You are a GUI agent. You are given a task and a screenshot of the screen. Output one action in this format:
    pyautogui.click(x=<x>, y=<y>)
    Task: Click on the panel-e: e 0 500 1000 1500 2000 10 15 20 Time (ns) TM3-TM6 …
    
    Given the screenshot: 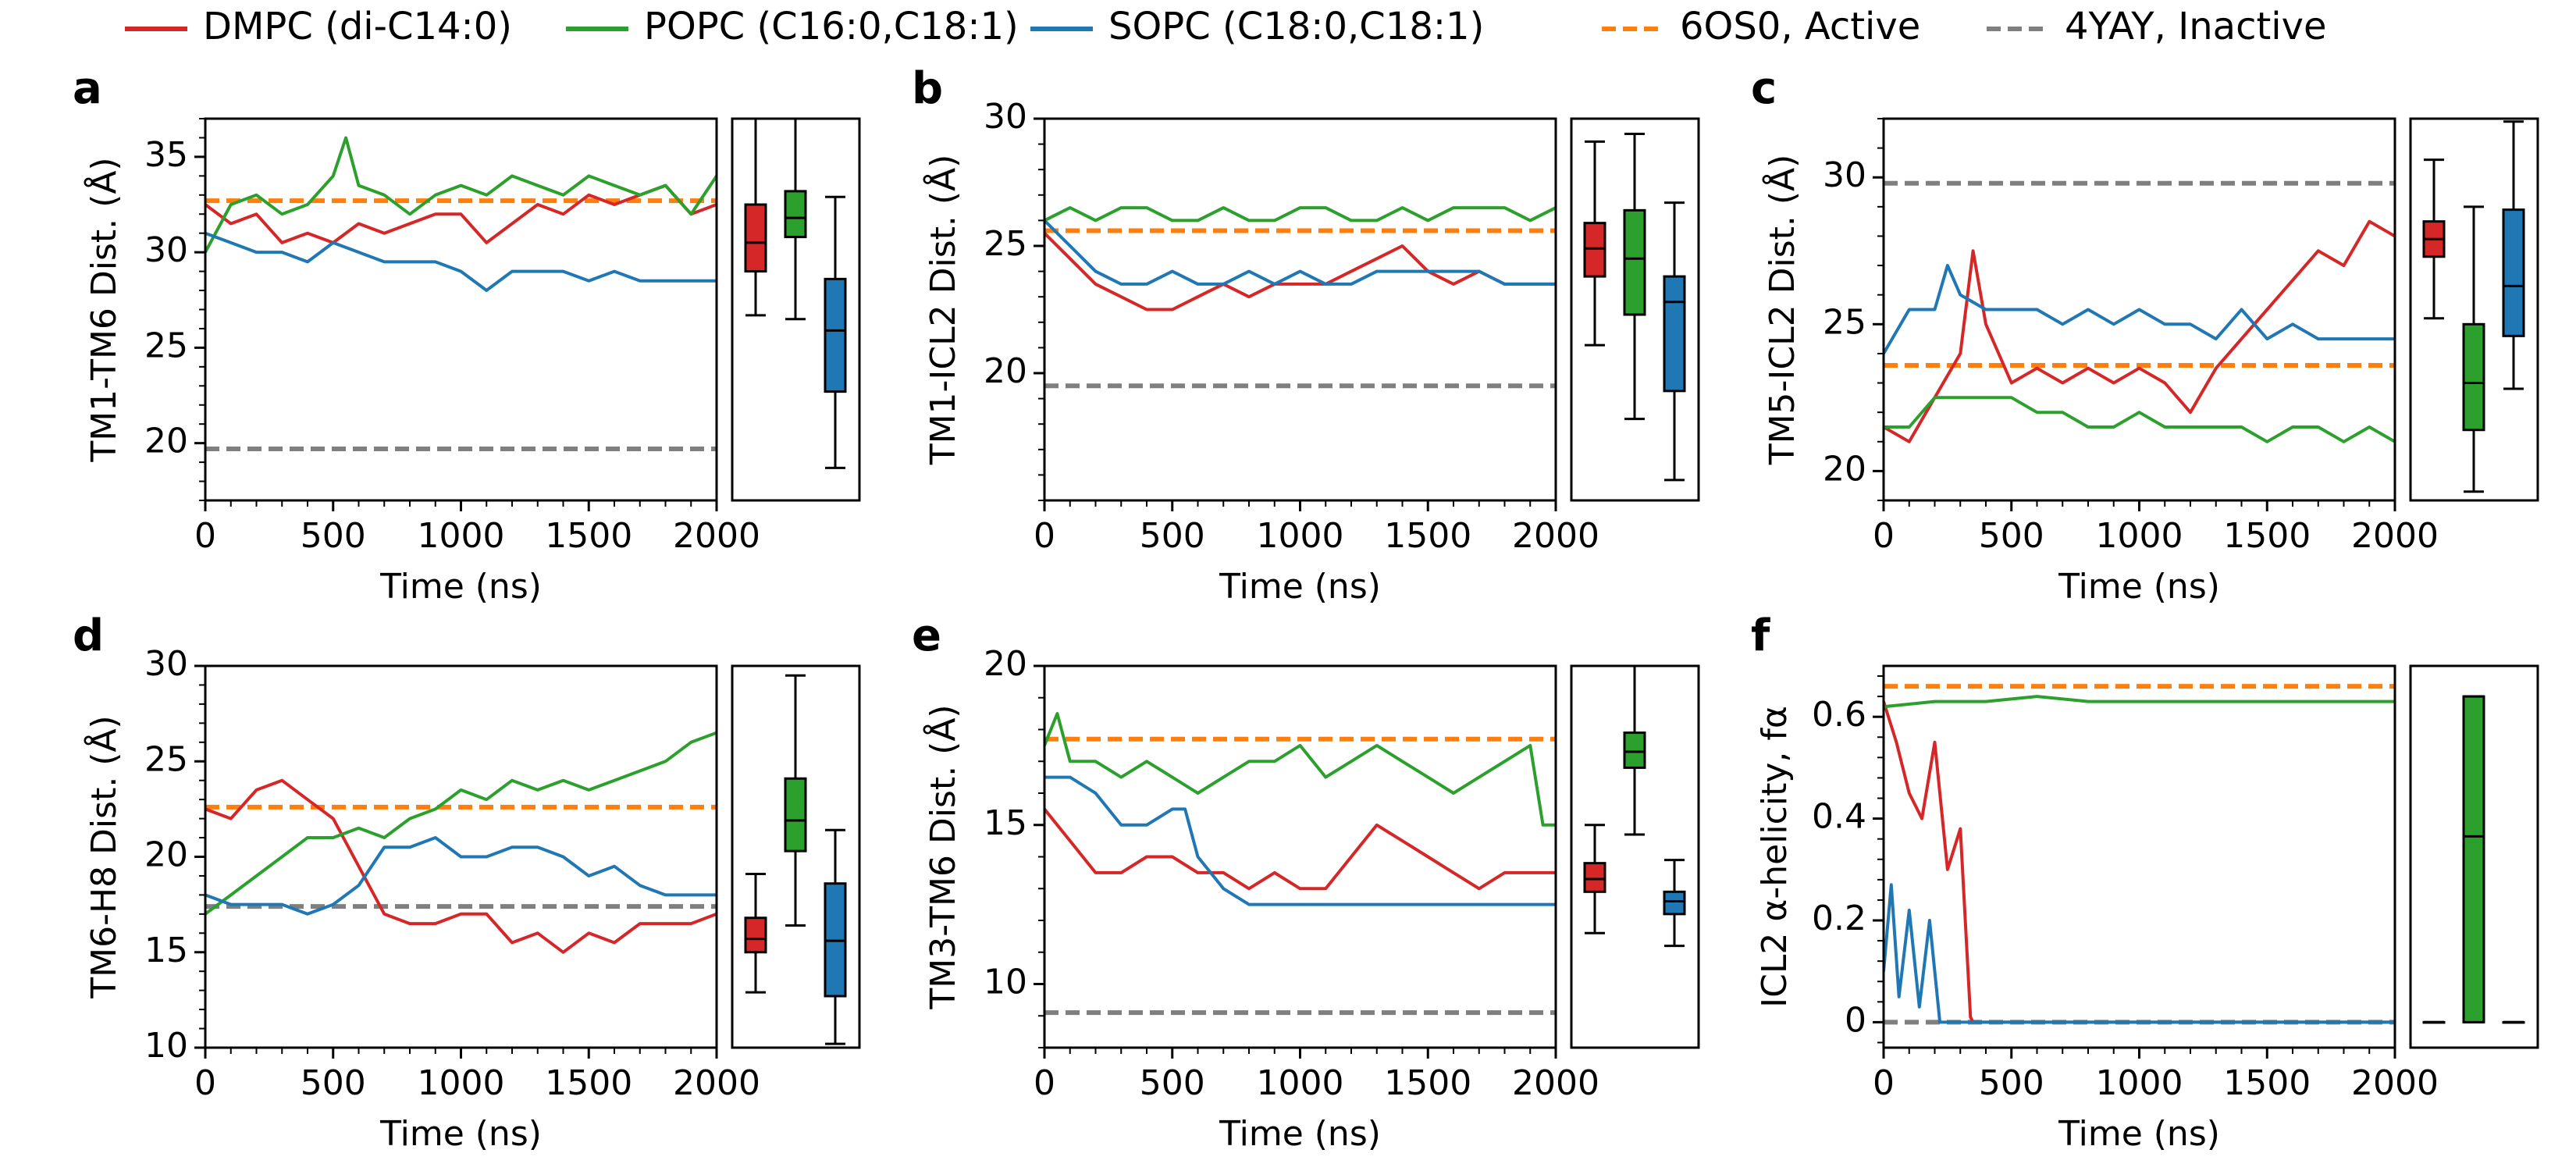 What is the action you would take?
    pyautogui.click(x=1306, y=882)
    